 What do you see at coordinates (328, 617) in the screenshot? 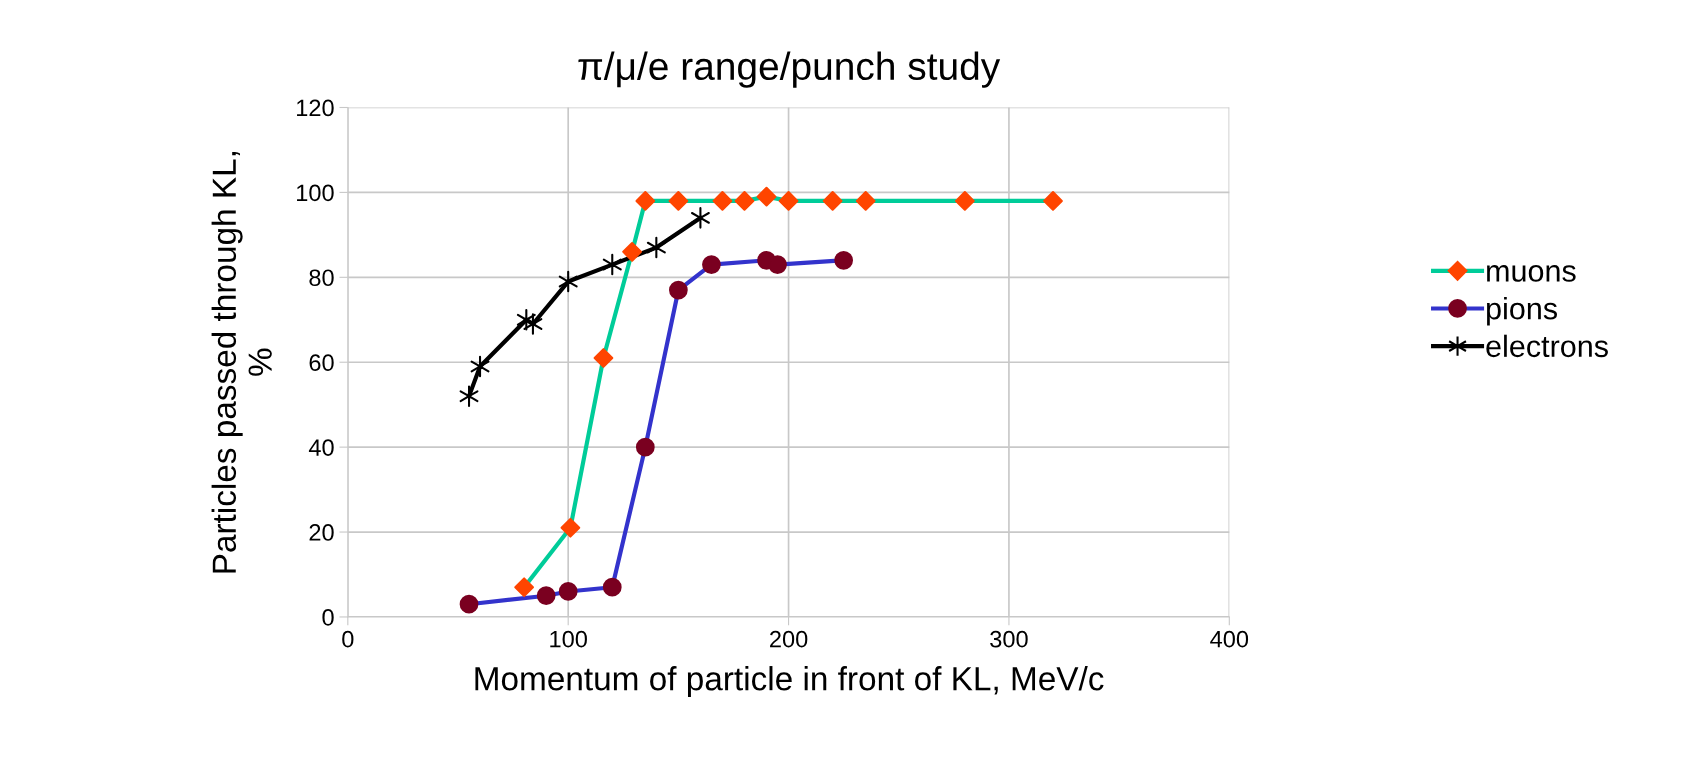
I see `y-tick-label: 0` at bounding box center [328, 617].